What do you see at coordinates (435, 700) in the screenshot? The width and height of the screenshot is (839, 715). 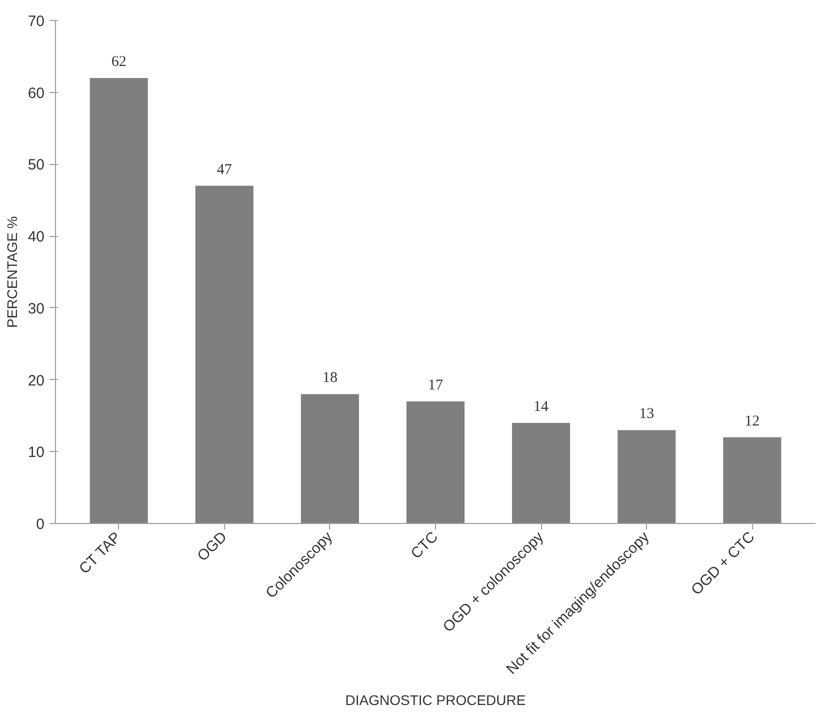 I see `x-axis-title: DIAGNOSTIC PROCEDURE` at bounding box center [435, 700].